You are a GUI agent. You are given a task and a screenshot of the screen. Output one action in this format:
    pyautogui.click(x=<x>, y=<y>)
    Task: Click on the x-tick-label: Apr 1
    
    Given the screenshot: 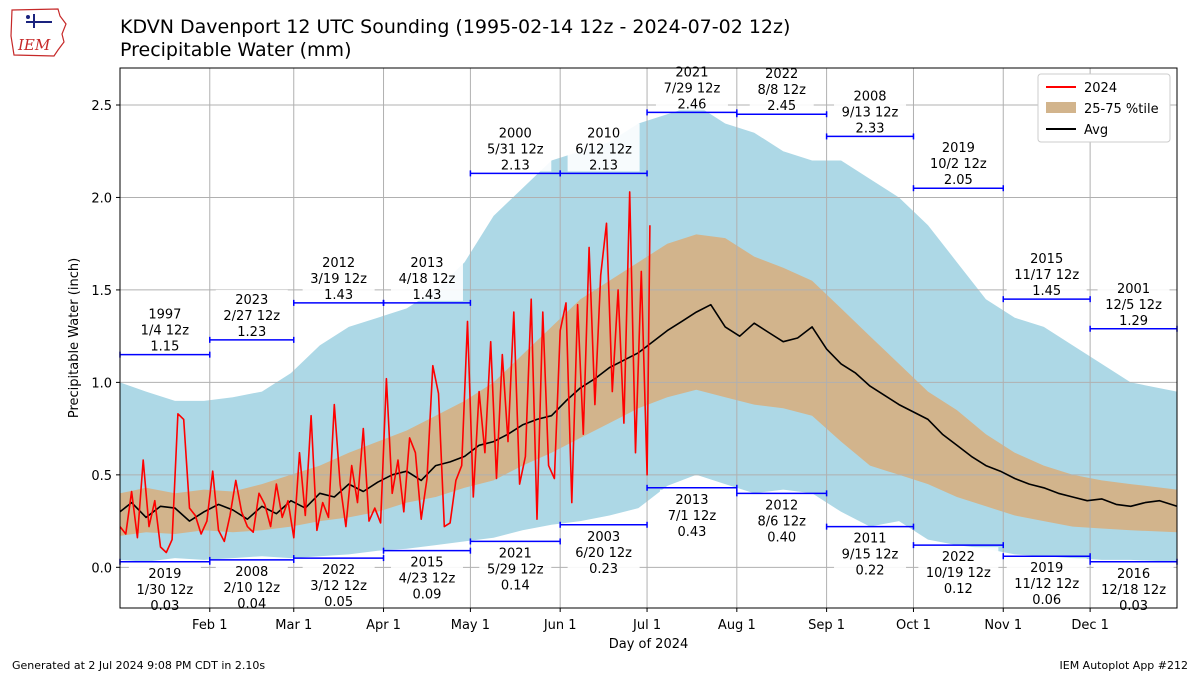 What is the action you would take?
    pyautogui.click(x=383, y=625)
    